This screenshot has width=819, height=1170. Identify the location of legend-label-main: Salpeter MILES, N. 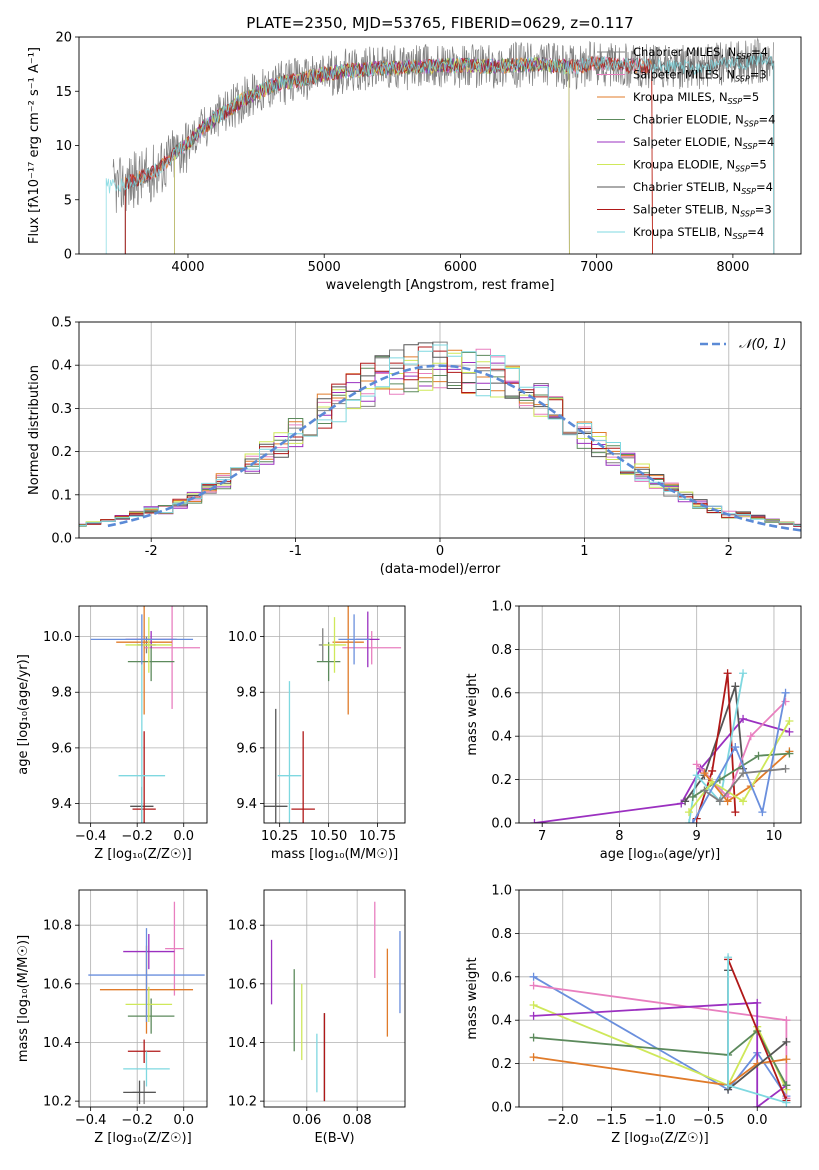
(684, 75).